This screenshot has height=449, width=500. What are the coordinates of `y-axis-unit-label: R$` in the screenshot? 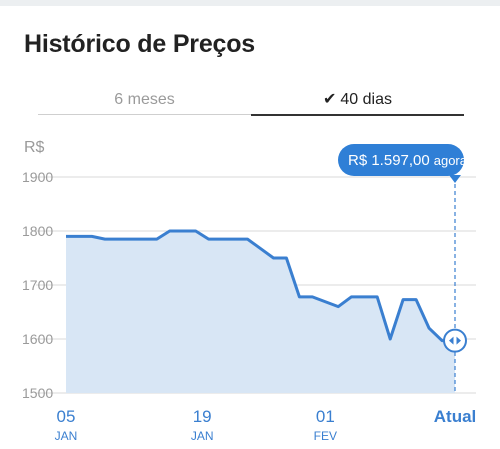 It's located at (34, 147).